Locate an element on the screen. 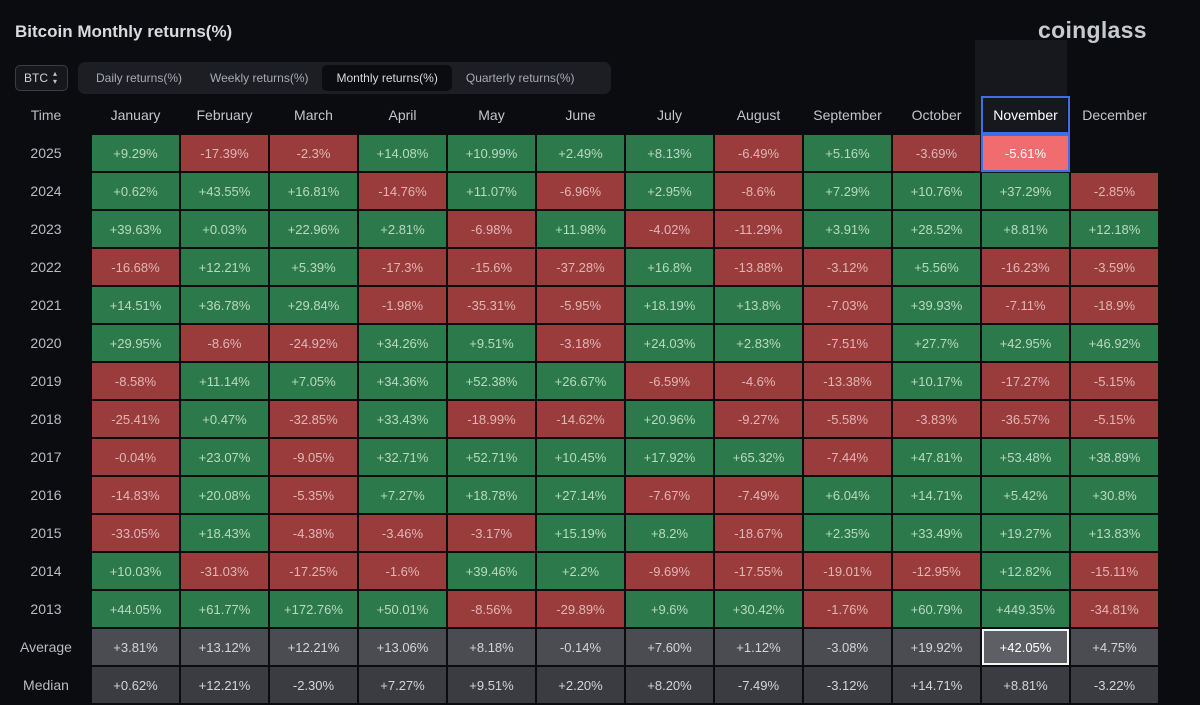 The image size is (1200, 705). return-cell: -6.59% is located at coordinates (669, 381).